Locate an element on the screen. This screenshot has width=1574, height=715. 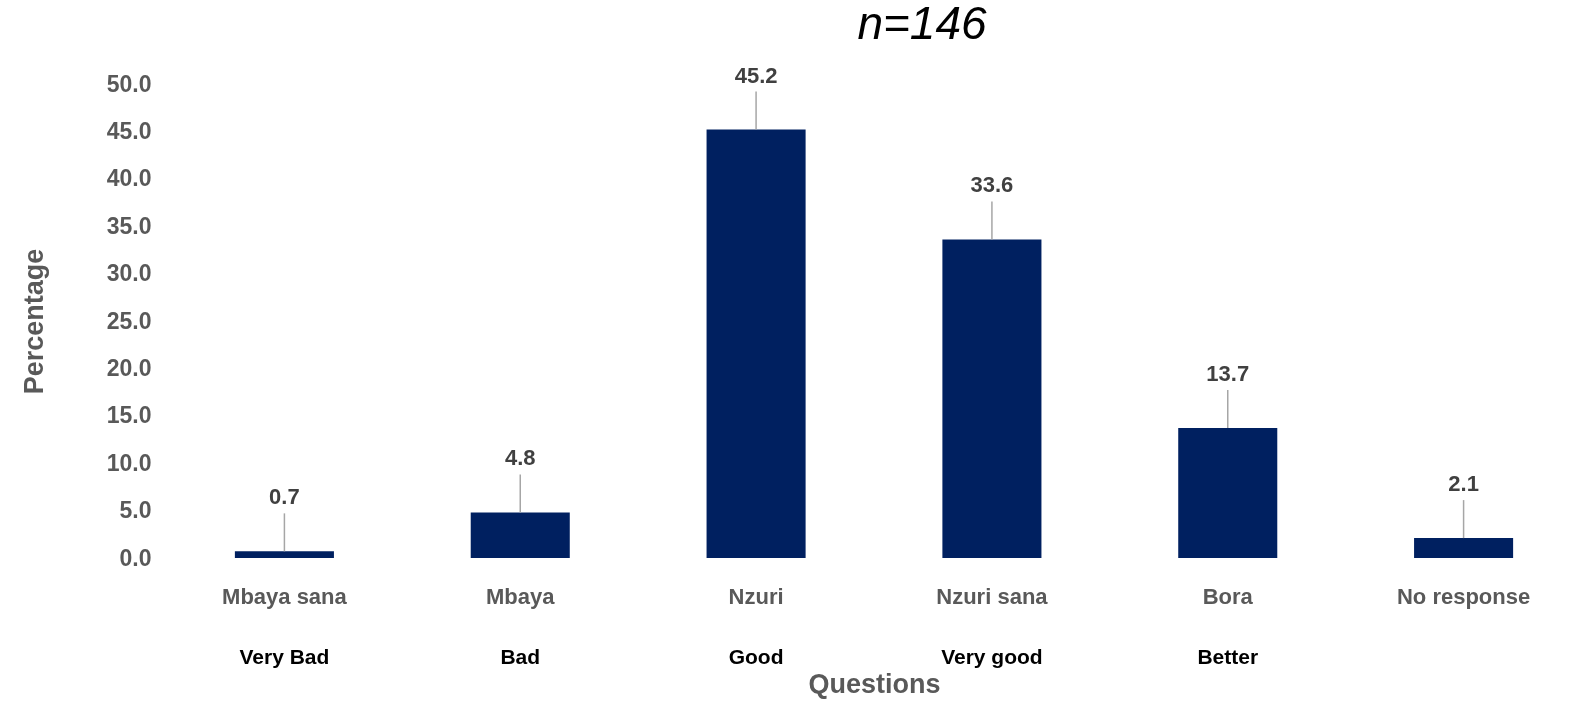
text: Very good is located at coordinates (992, 656).